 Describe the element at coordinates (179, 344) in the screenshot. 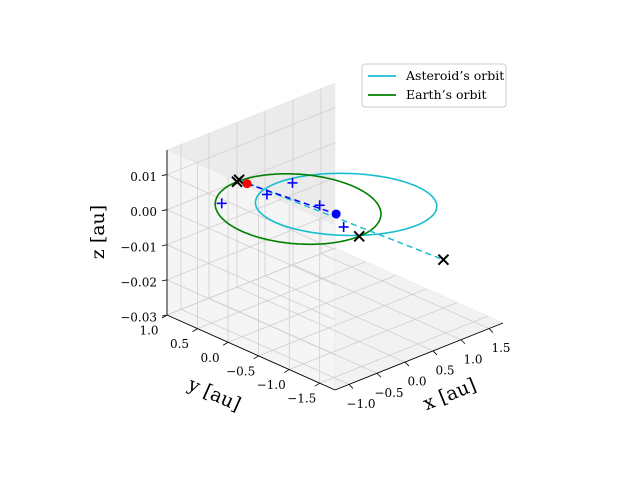

I see `y-tick-label: 0.5` at that location.